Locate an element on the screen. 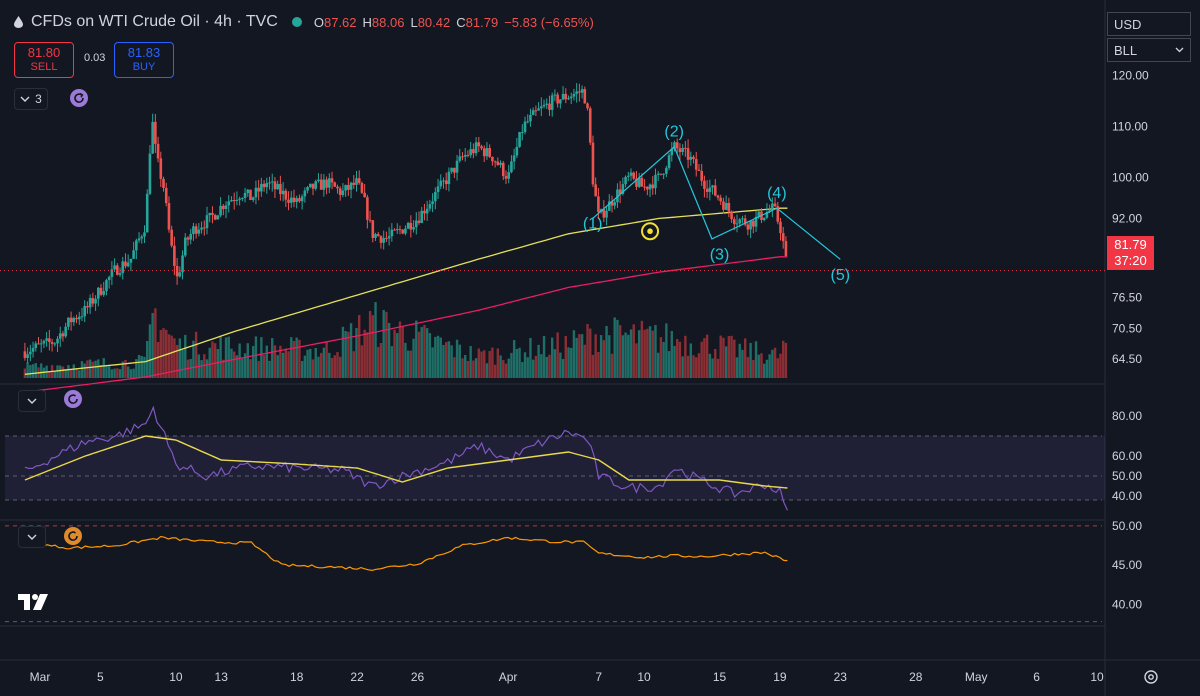 Image resolution: width=1200 pixels, height=696 pixels. indicators-collapse-button: 3 is located at coordinates (31, 99).